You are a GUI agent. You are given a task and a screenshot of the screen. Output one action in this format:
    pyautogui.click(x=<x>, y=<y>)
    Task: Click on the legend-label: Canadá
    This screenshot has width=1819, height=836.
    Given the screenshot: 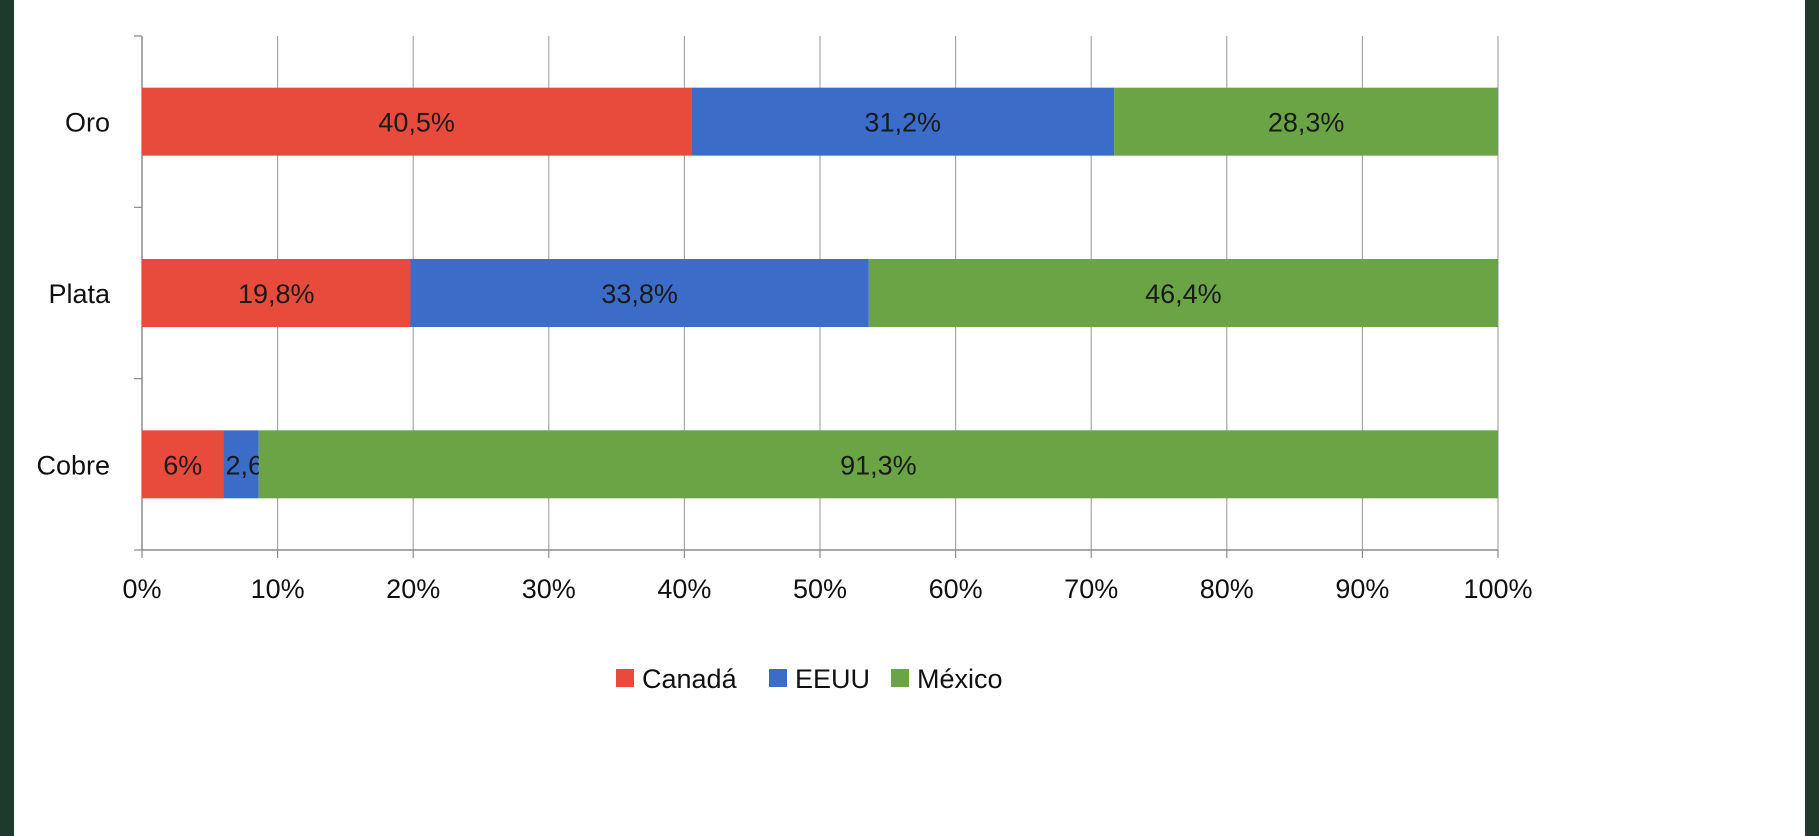 What is the action you would take?
    pyautogui.click(x=690, y=679)
    